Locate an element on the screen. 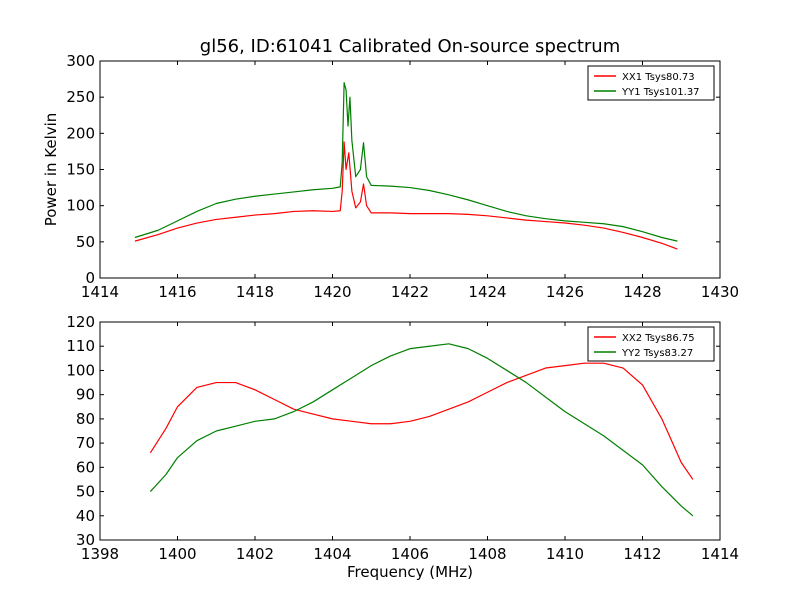 This screenshot has height=604, width=800. legend-label: YY2 Tsys83.27 is located at coordinates (657, 353).